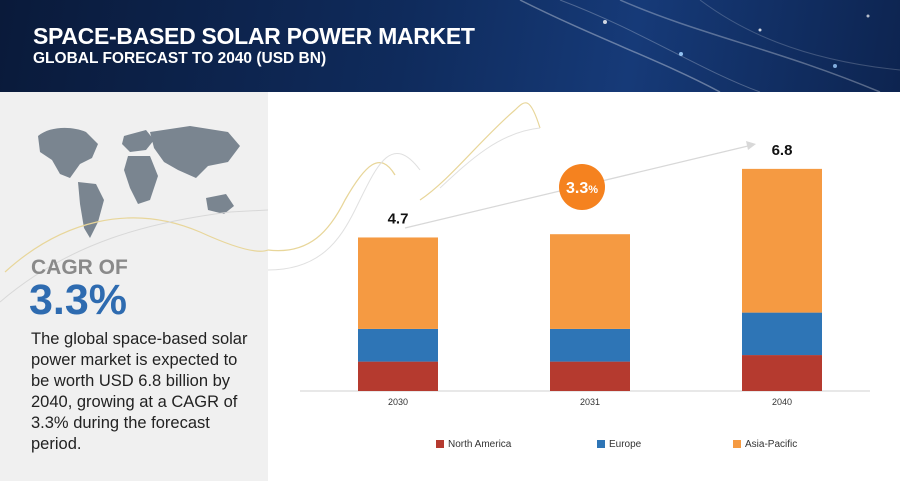 This screenshot has width=900, height=481. What do you see at coordinates (577, 188) in the screenshot?
I see `cagr-badge-value: 3.3` at bounding box center [577, 188].